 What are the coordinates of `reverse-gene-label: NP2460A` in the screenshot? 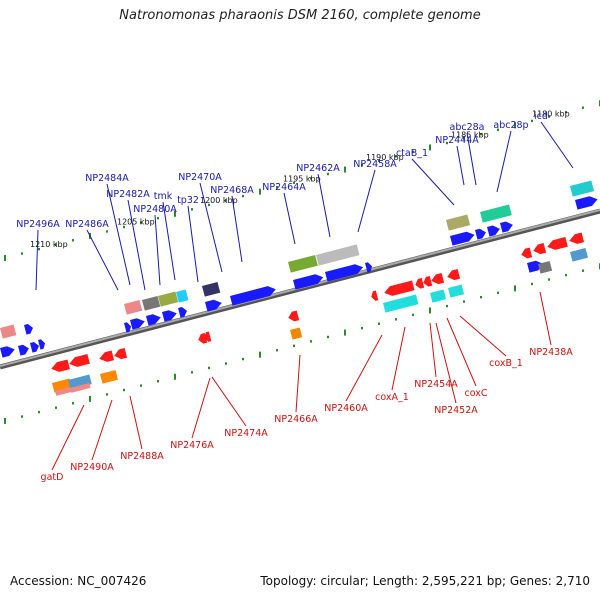 It's located at (346, 408).